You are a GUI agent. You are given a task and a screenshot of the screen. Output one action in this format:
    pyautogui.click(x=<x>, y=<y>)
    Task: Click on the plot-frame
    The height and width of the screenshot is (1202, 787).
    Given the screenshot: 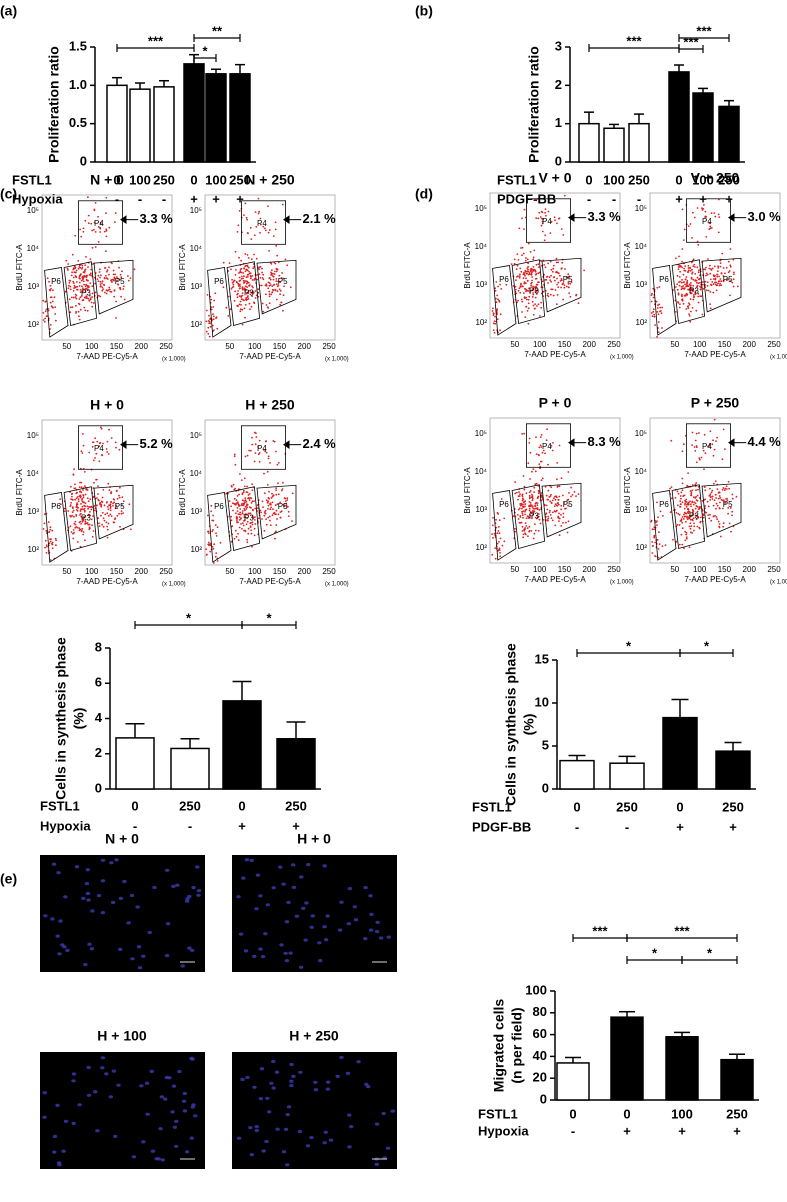 What is the action you would take?
    pyautogui.click(x=270, y=267)
    